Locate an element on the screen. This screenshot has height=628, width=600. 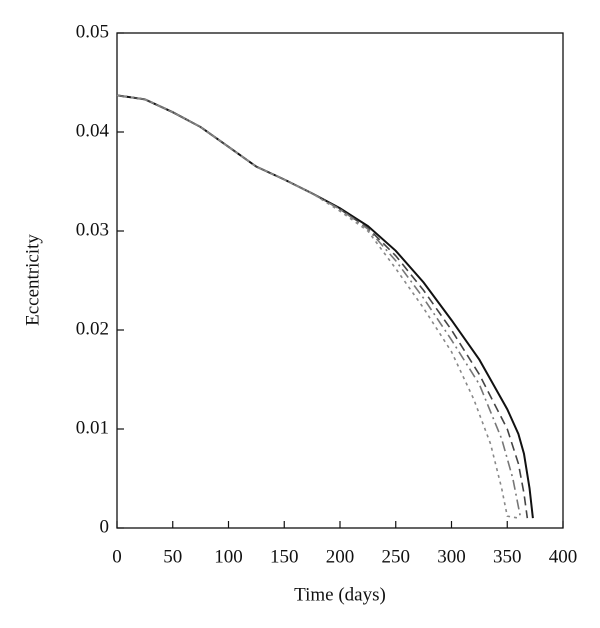
x-tick-label: 250 is located at coordinates (396, 556).